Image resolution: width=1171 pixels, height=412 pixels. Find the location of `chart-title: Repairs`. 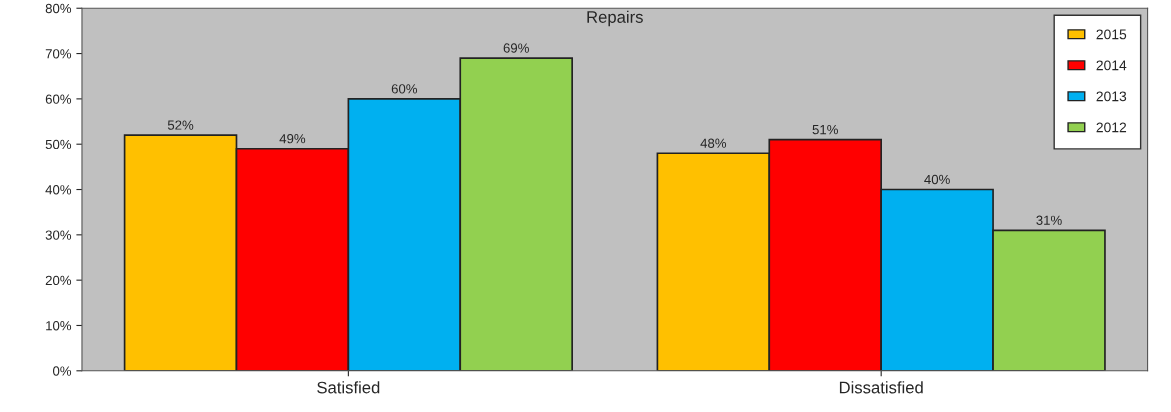

chart-title: Repairs is located at coordinates (615, 18).